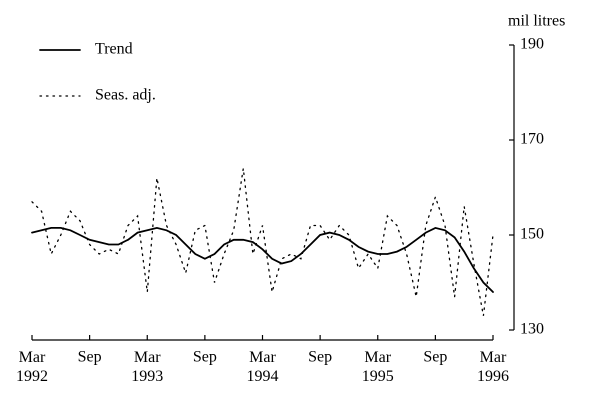 The width and height of the screenshot is (596, 408). What do you see at coordinates (532, 139) in the screenshot?
I see `y-tick-label: 170` at bounding box center [532, 139].